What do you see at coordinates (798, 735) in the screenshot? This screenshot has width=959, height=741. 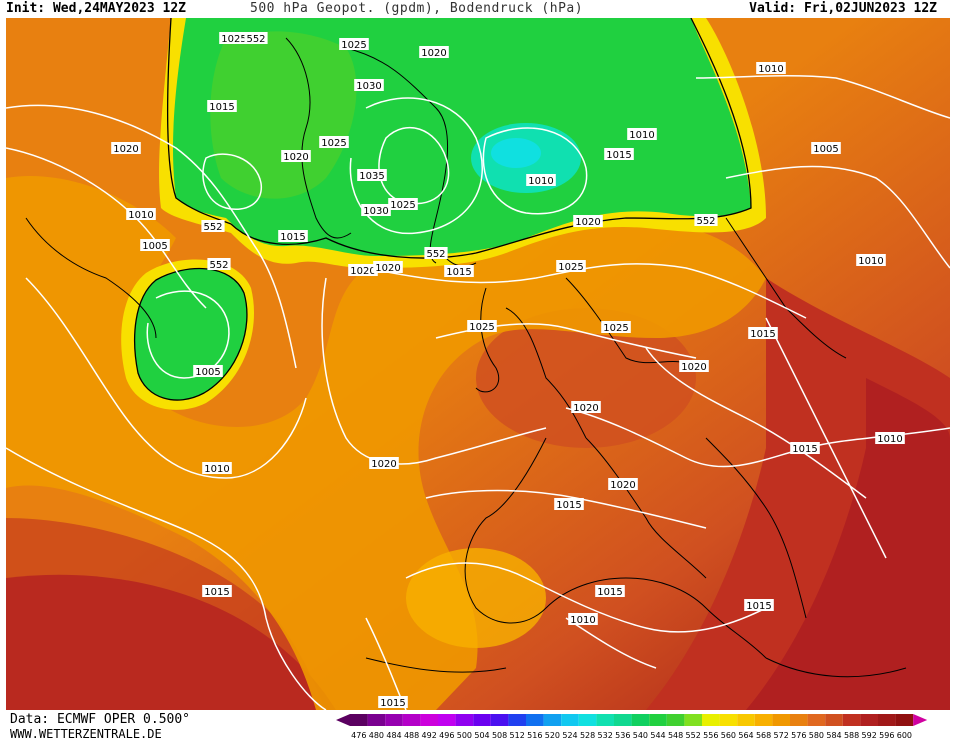 I see `colorbar-tick-label: 576` at bounding box center [798, 735].